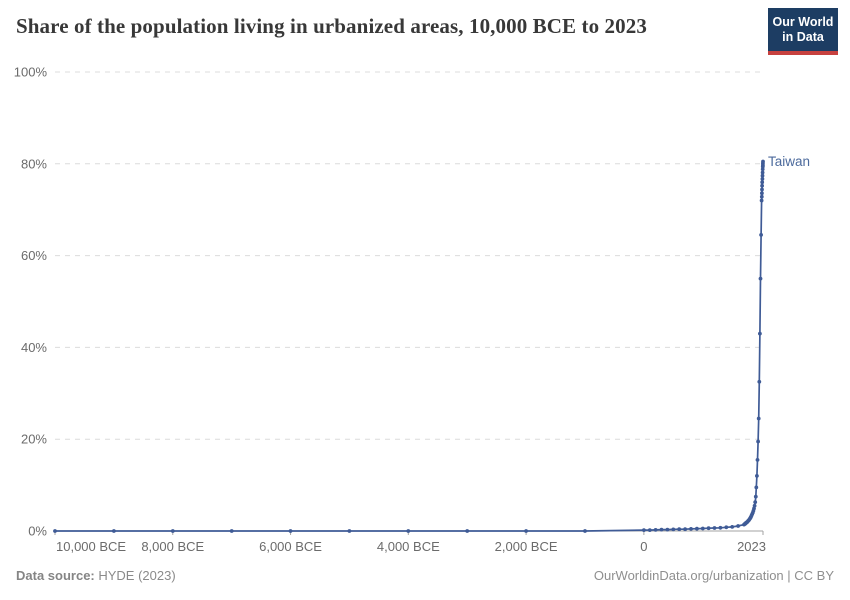 This screenshot has width=850, height=600. I want to click on entity-label: Taiwan, so click(789, 161).